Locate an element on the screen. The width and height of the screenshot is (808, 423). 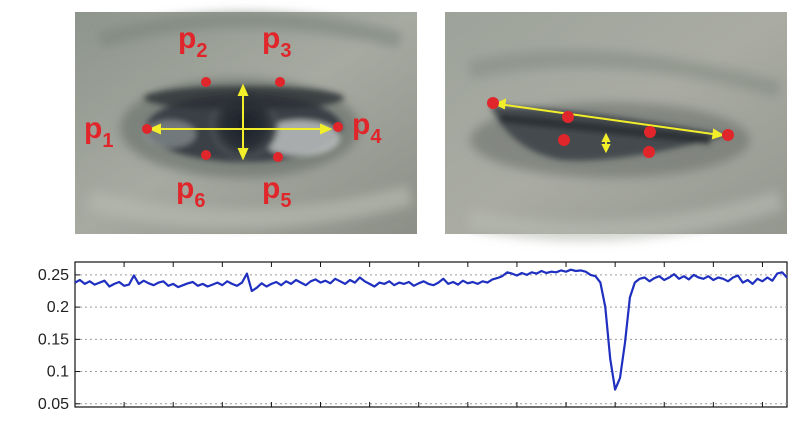
label-p3: p3 is located at coordinates (276, 42).